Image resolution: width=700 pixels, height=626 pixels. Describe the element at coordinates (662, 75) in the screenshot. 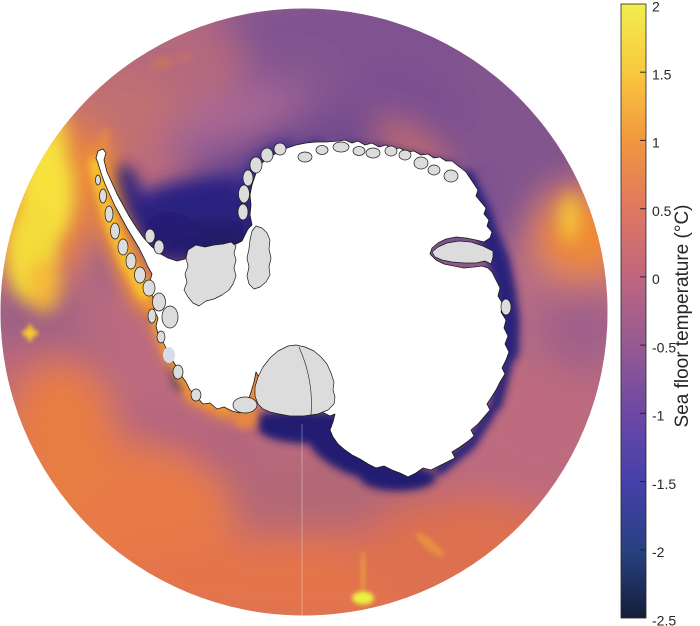

I see `svg-text: 1.5` at that location.